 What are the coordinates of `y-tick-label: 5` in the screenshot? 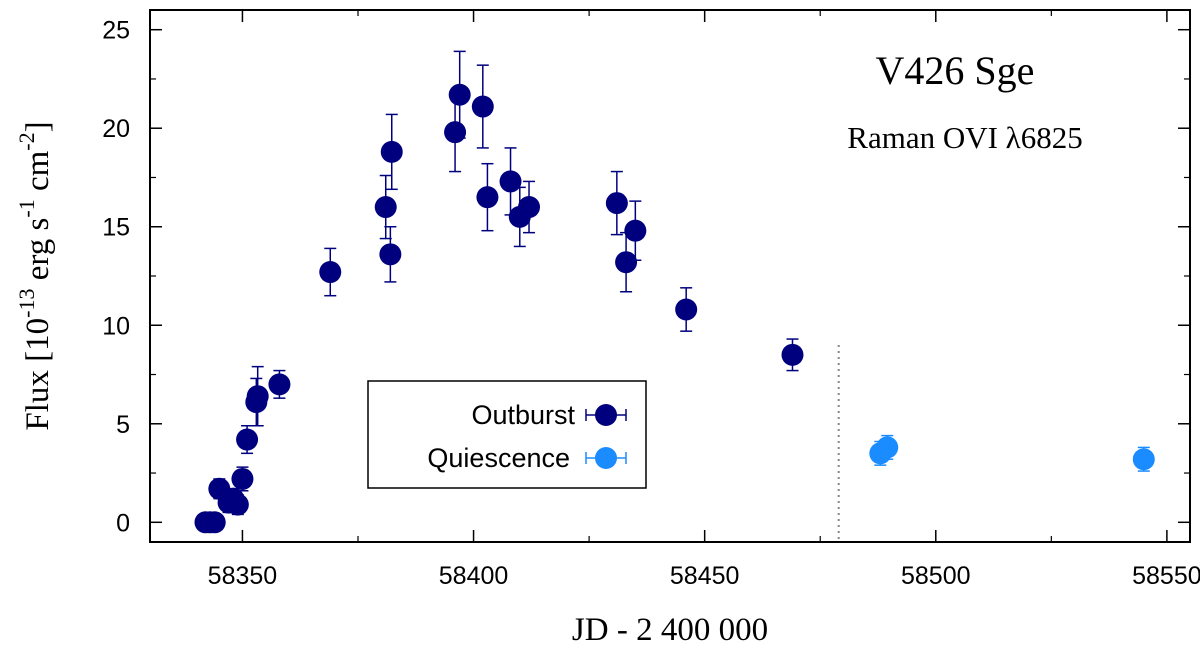 It's located at (123, 425).